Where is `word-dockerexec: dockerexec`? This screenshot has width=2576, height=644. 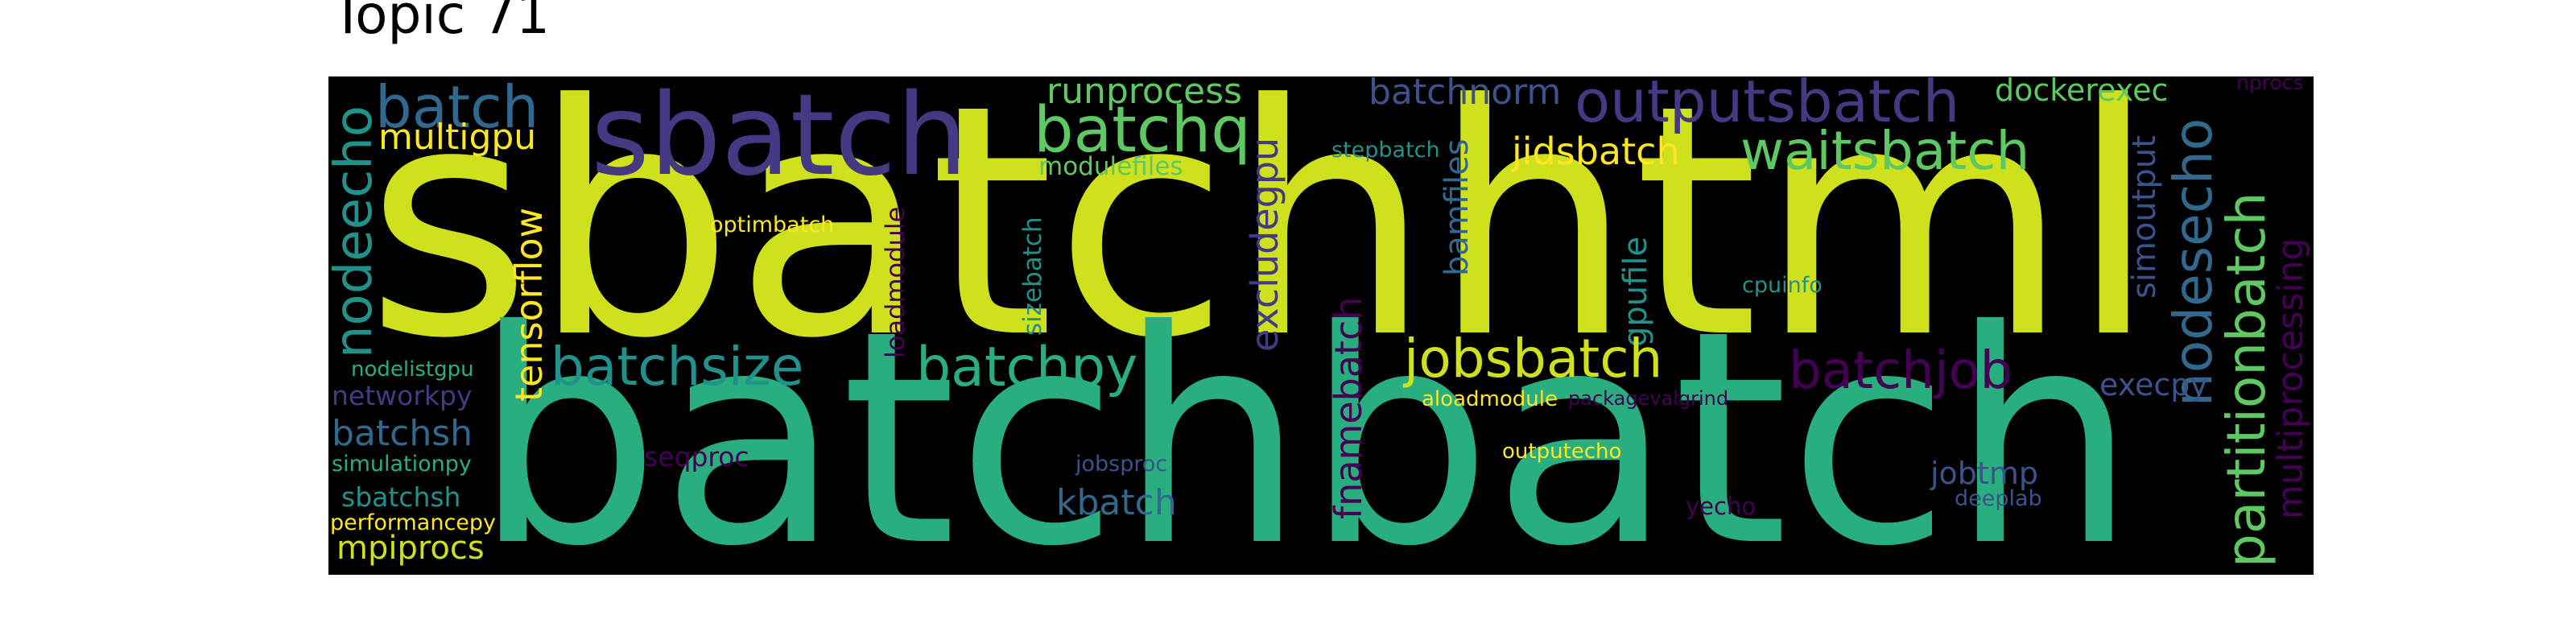 word-dockerexec: dockerexec is located at coordinates (2082, 92).